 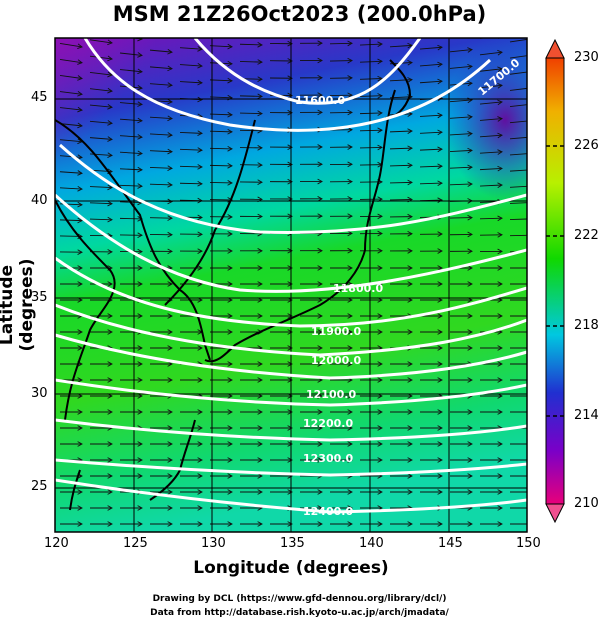 I want to click on contour-label-11600: 11600.0, so click(x=320, y=100).